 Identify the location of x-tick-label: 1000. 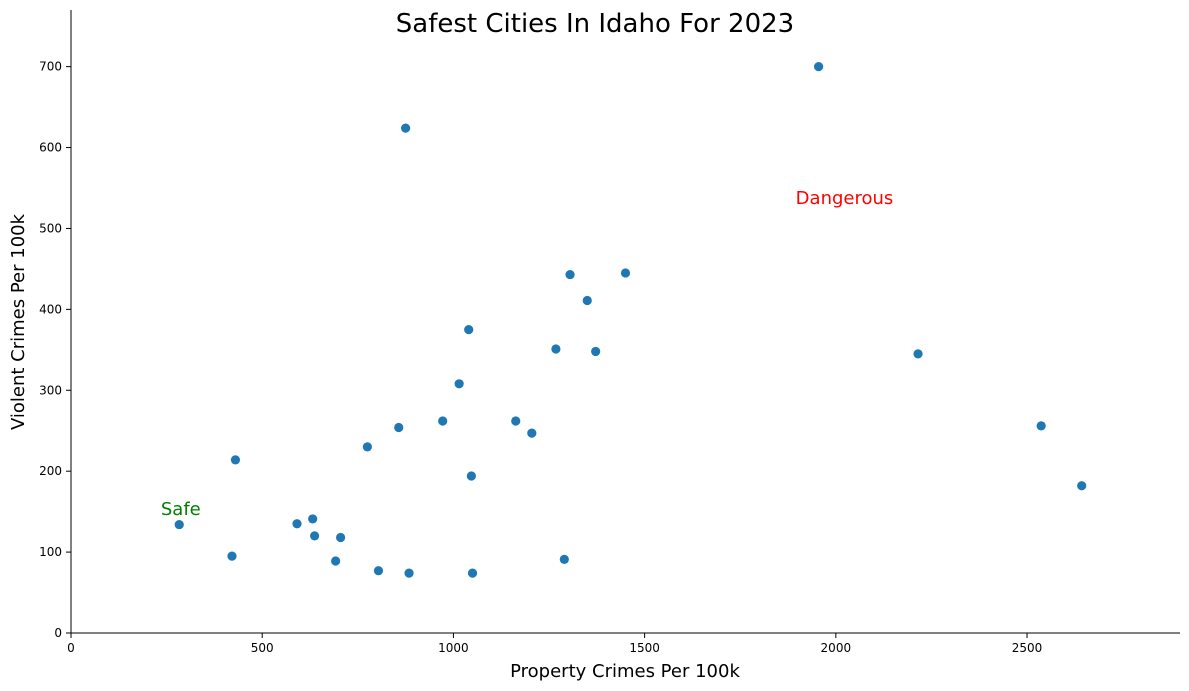
(453, 648).